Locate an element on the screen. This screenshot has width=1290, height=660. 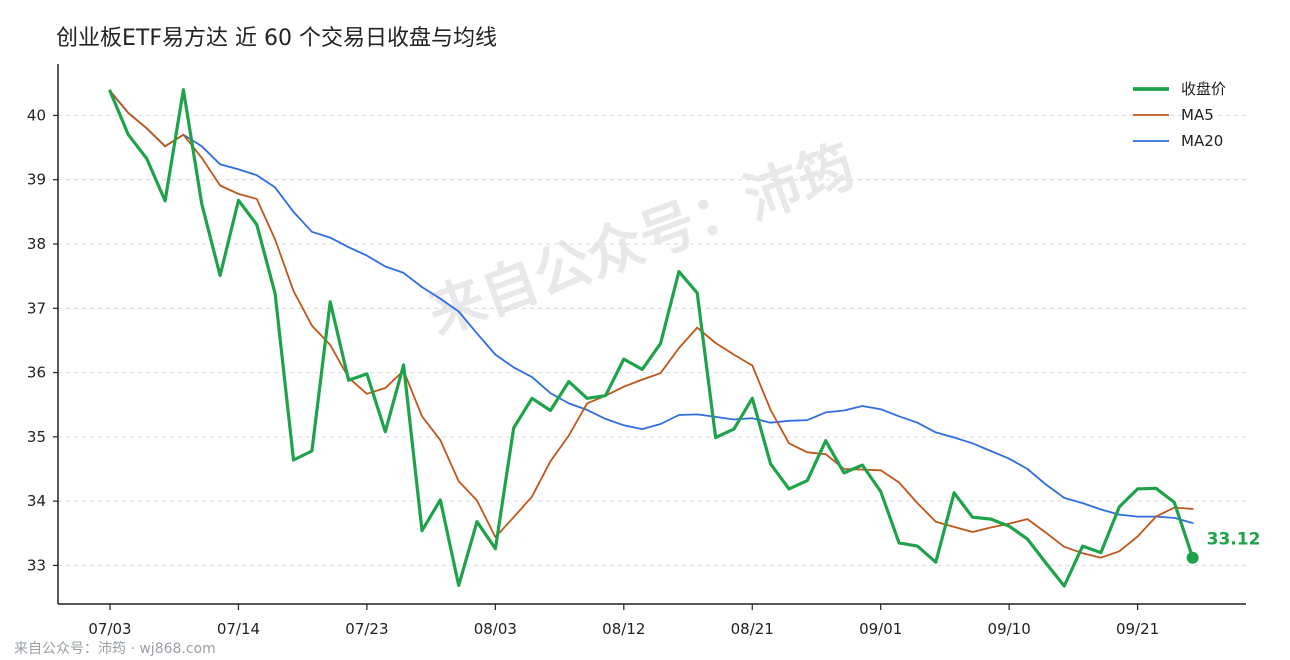
chart-title: 创业板ETF易方达 近 60 个交易日收盘与均线 is located at coordinates (276, 38).